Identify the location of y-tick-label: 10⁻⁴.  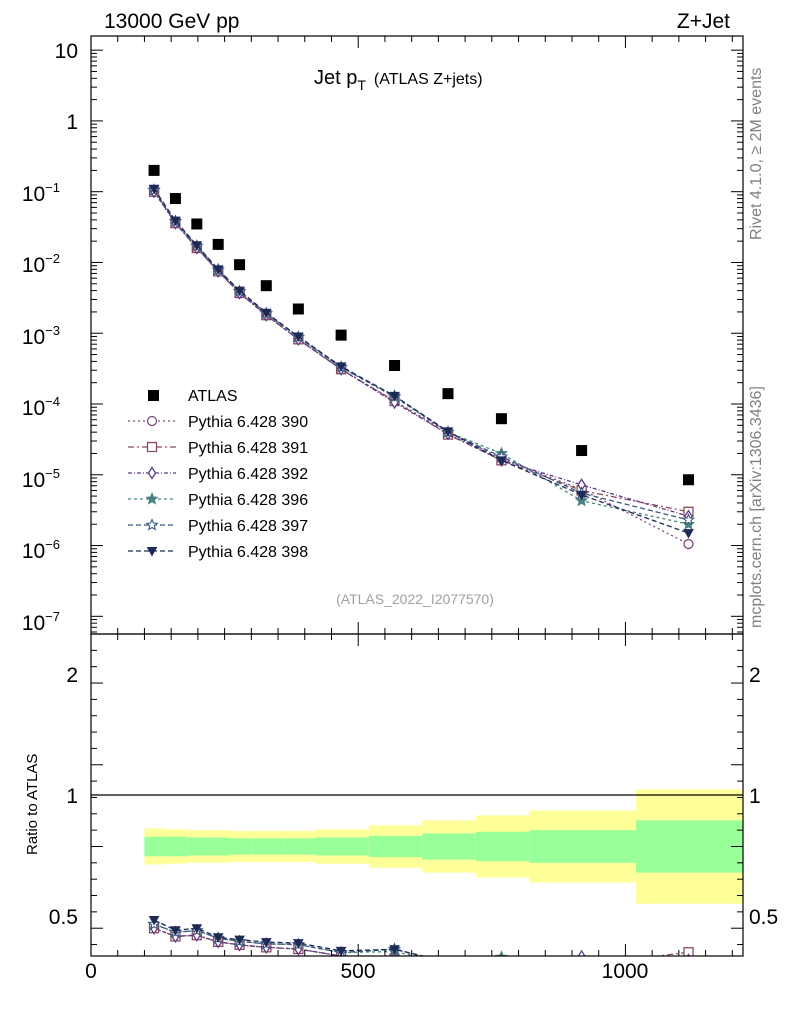
(41, 407).